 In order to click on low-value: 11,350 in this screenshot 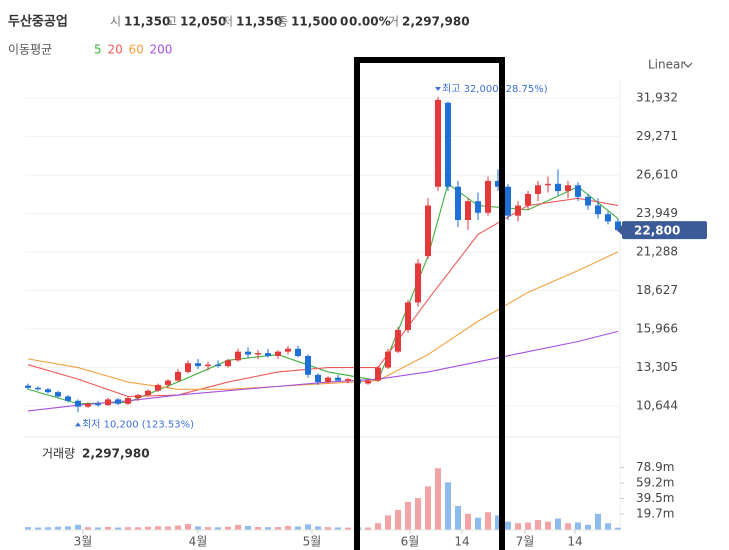, I will do `click(259, 22)`.